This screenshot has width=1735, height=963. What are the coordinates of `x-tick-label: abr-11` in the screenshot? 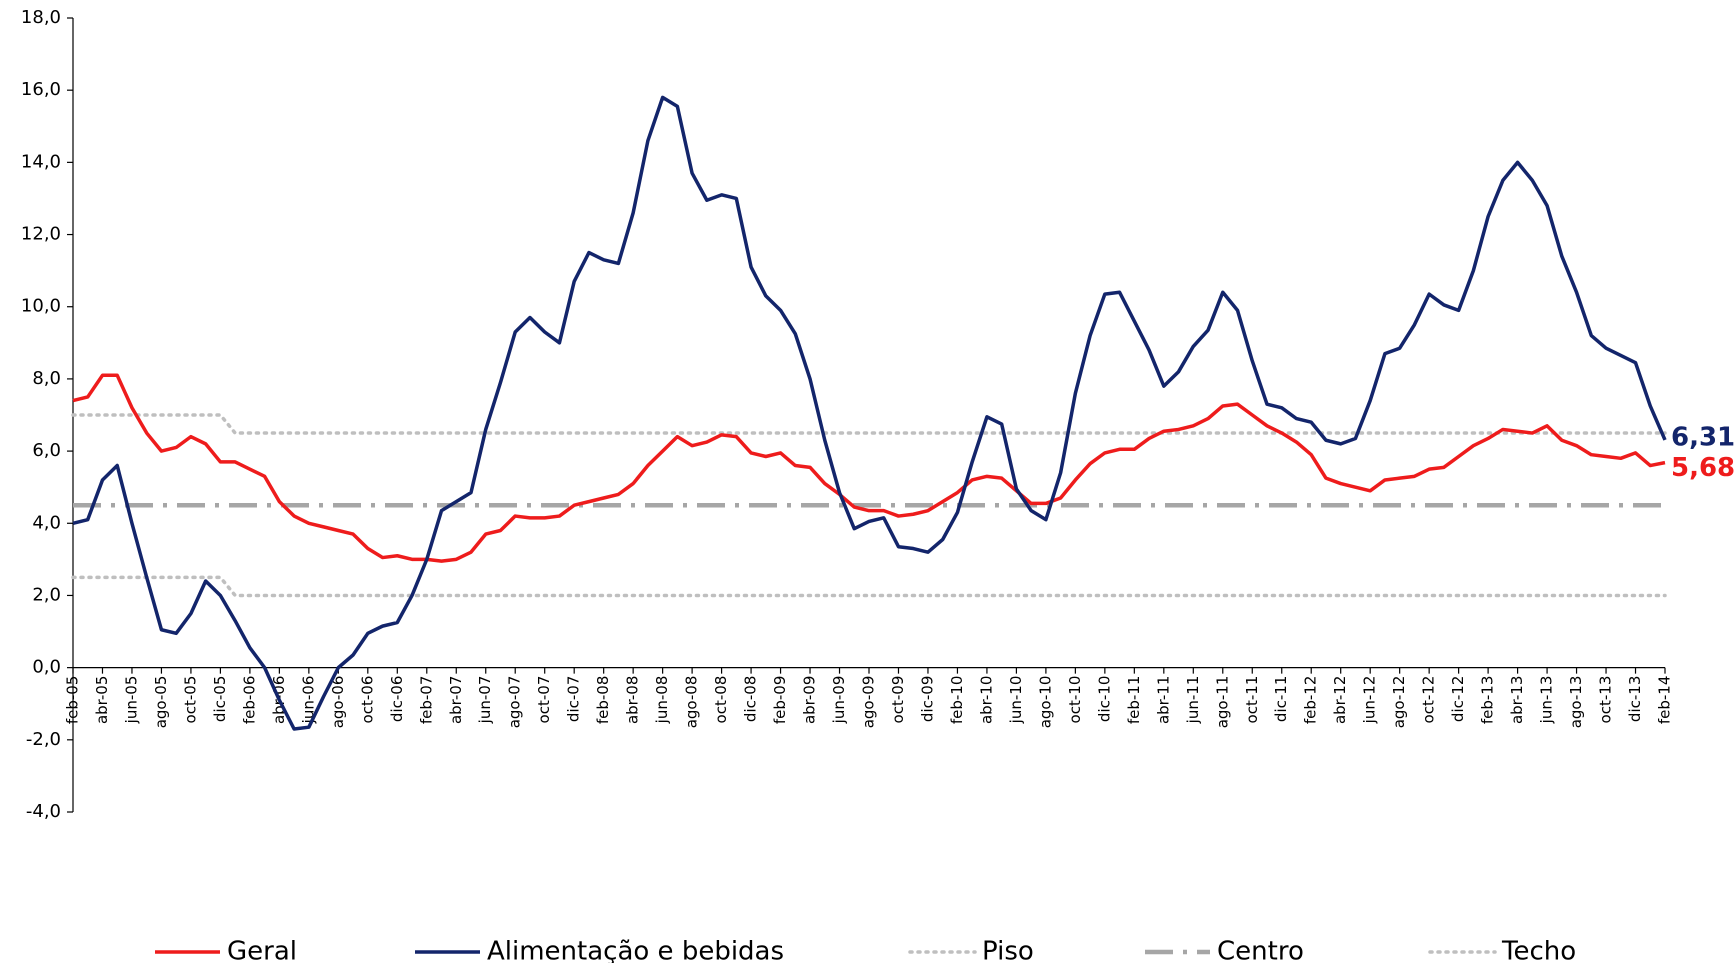 It's located at (1163, 700).